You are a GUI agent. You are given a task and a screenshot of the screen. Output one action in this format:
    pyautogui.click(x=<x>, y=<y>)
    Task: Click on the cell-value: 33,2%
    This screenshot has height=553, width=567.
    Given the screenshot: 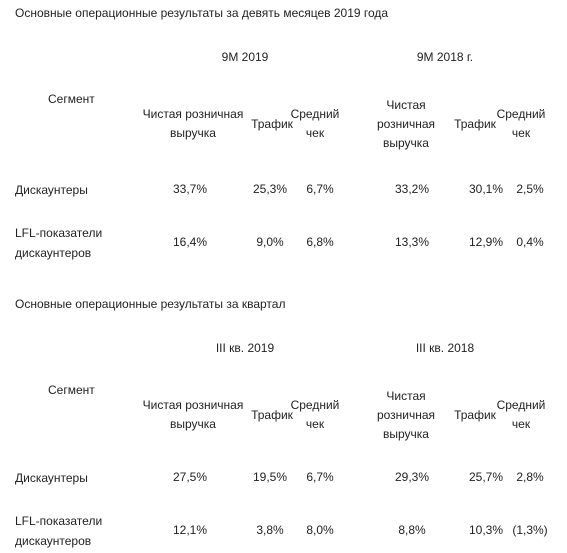 What is the action you would take?
    pyautogui.click(x=412, y=189)
    